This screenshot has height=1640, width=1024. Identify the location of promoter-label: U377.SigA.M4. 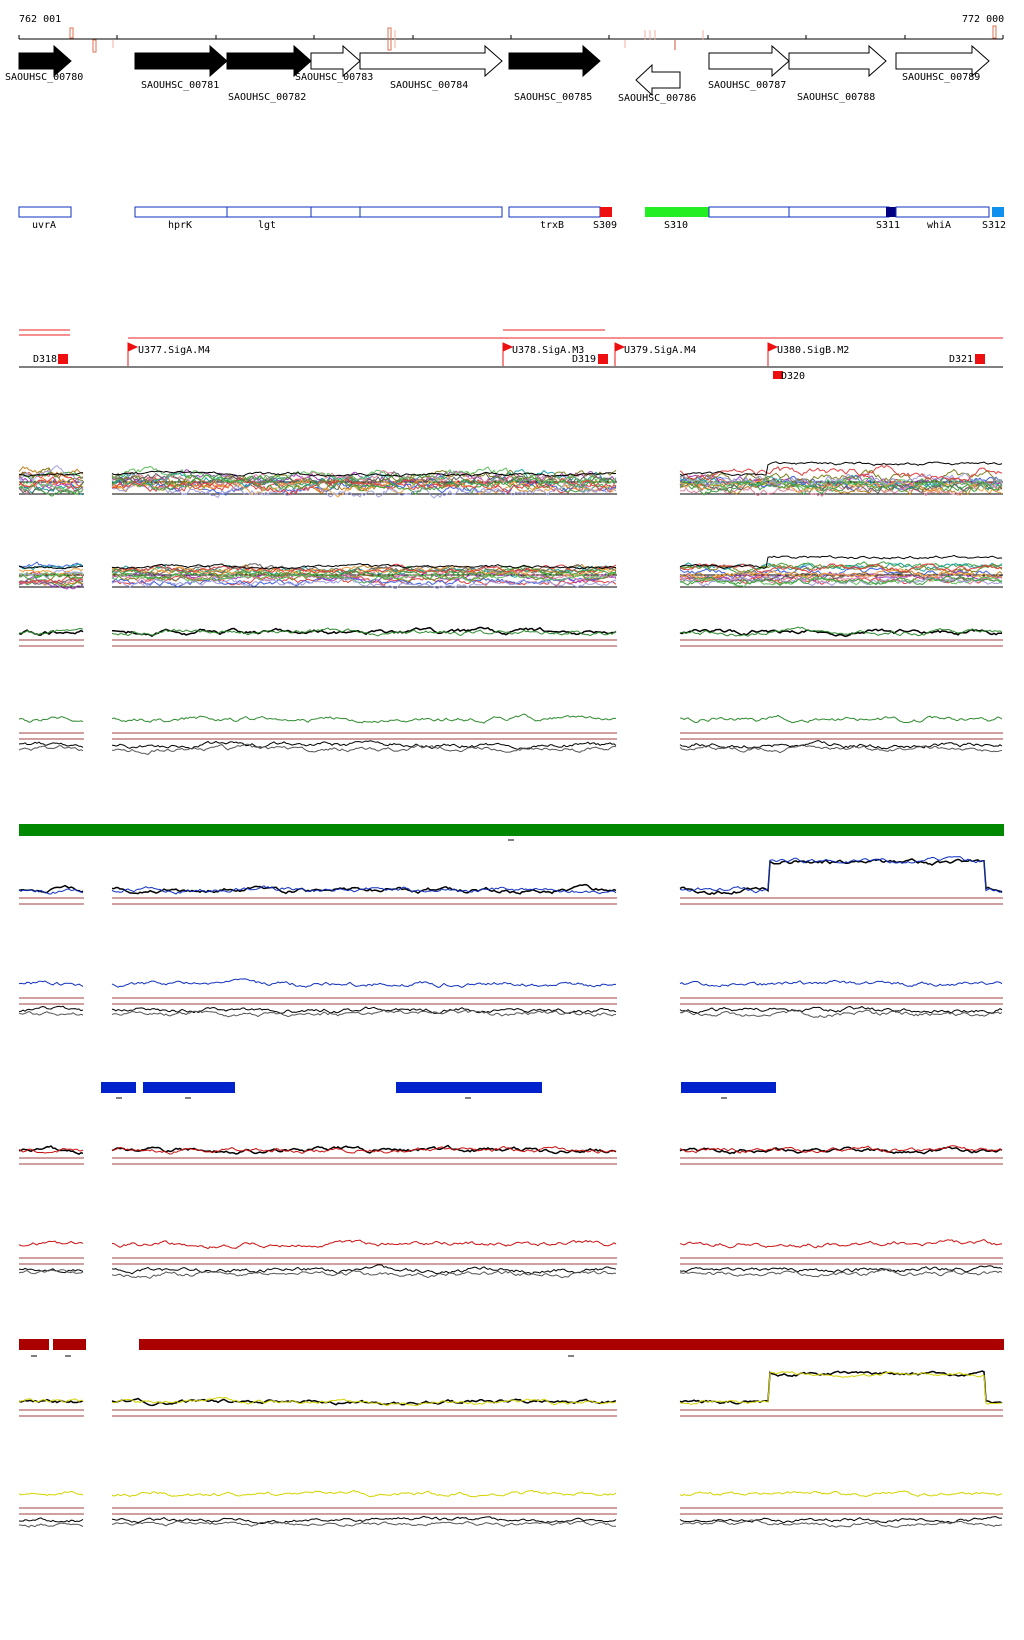
(174, 350).